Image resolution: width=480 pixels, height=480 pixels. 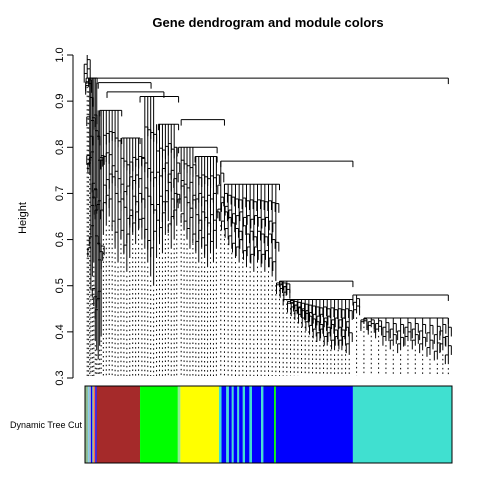 What do you see at coordinates (60, 239) in the screenshot?
I see `y-tick-label: 0.6` at bounding box center [60, 239].